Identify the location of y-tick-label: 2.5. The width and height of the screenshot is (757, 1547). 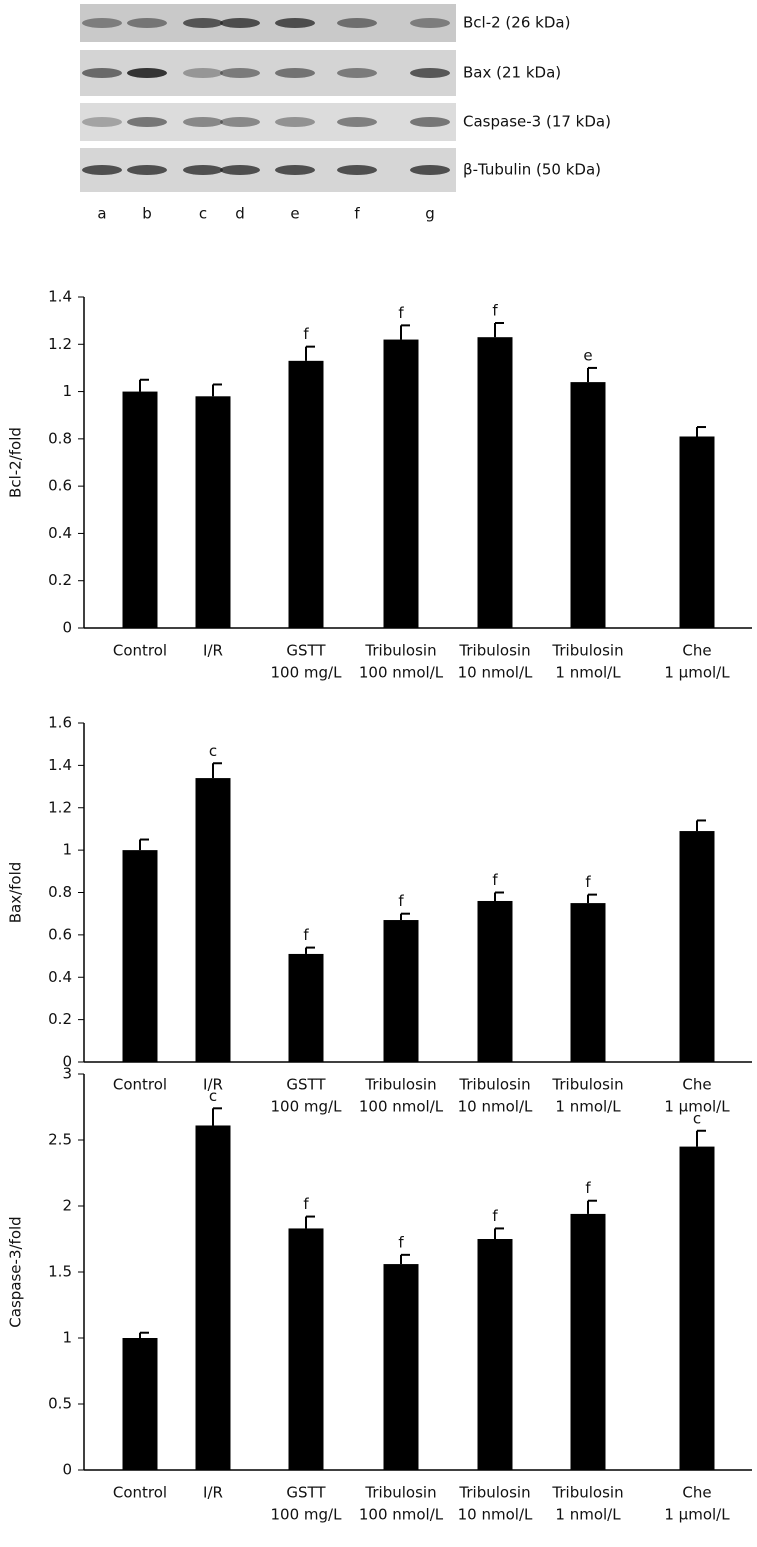
(60, 1140).